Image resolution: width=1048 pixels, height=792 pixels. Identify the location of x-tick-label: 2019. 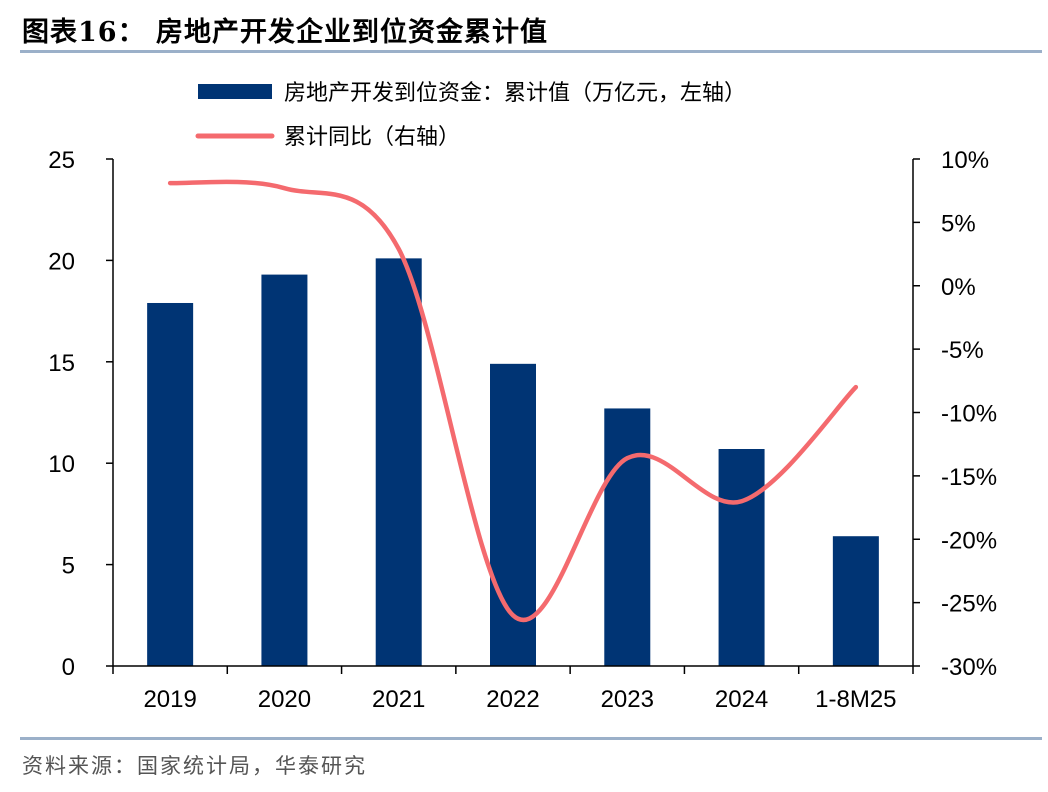
(169, 699).